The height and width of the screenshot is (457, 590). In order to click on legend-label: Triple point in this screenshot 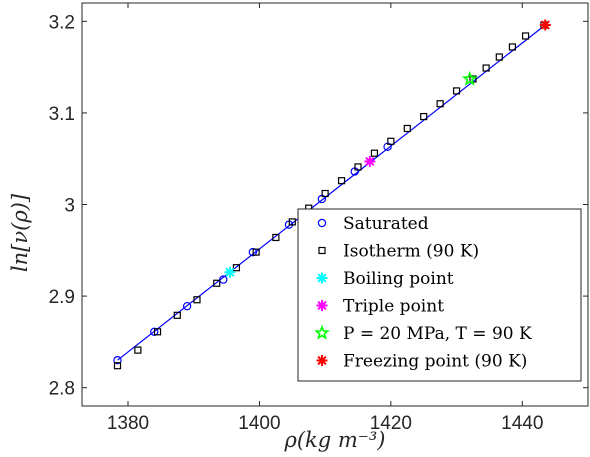, I will do `click(393, 307)`.